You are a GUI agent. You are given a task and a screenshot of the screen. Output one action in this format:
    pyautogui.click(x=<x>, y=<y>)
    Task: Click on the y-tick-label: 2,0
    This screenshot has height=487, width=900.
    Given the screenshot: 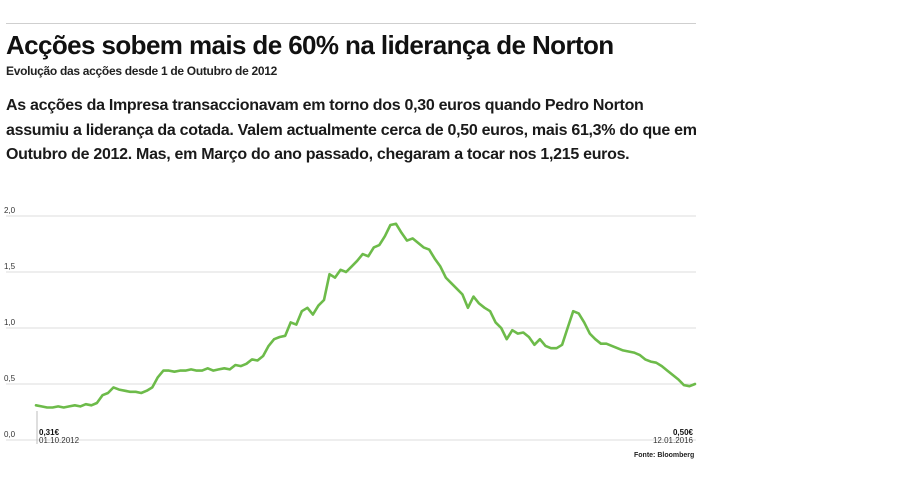 What is the action you would take?
    pyautogui.click(x=10, y=210)
    